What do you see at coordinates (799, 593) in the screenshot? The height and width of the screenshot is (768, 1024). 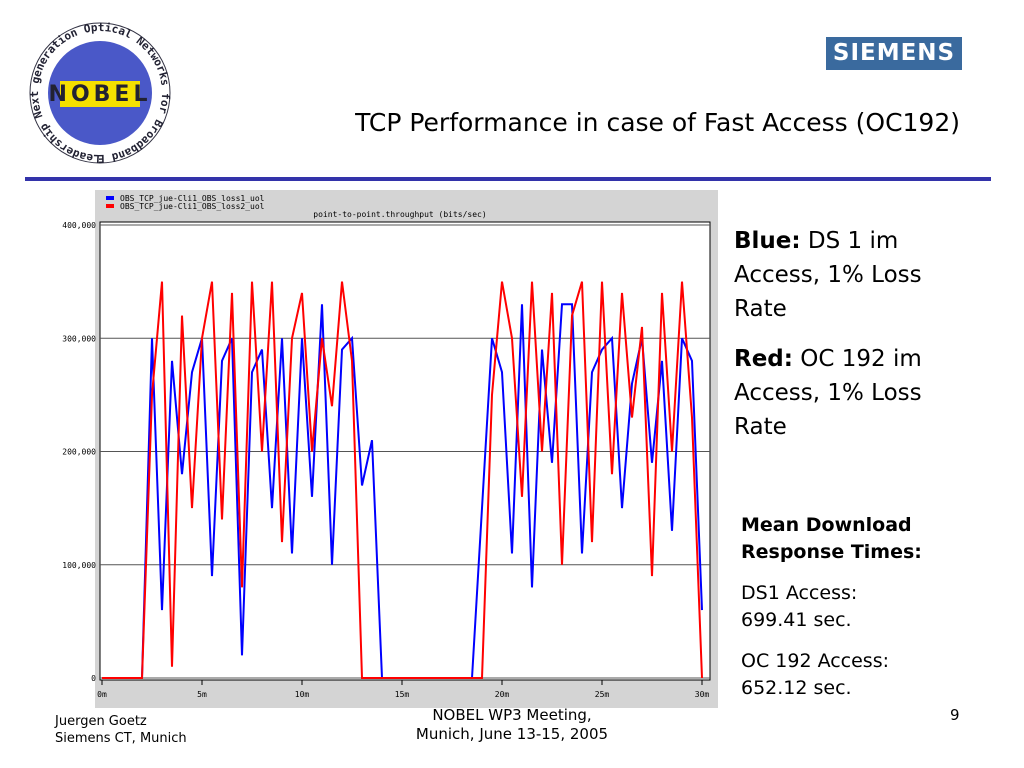 I see `result-label: DS1 Access:` at bounding box center [799, 593].